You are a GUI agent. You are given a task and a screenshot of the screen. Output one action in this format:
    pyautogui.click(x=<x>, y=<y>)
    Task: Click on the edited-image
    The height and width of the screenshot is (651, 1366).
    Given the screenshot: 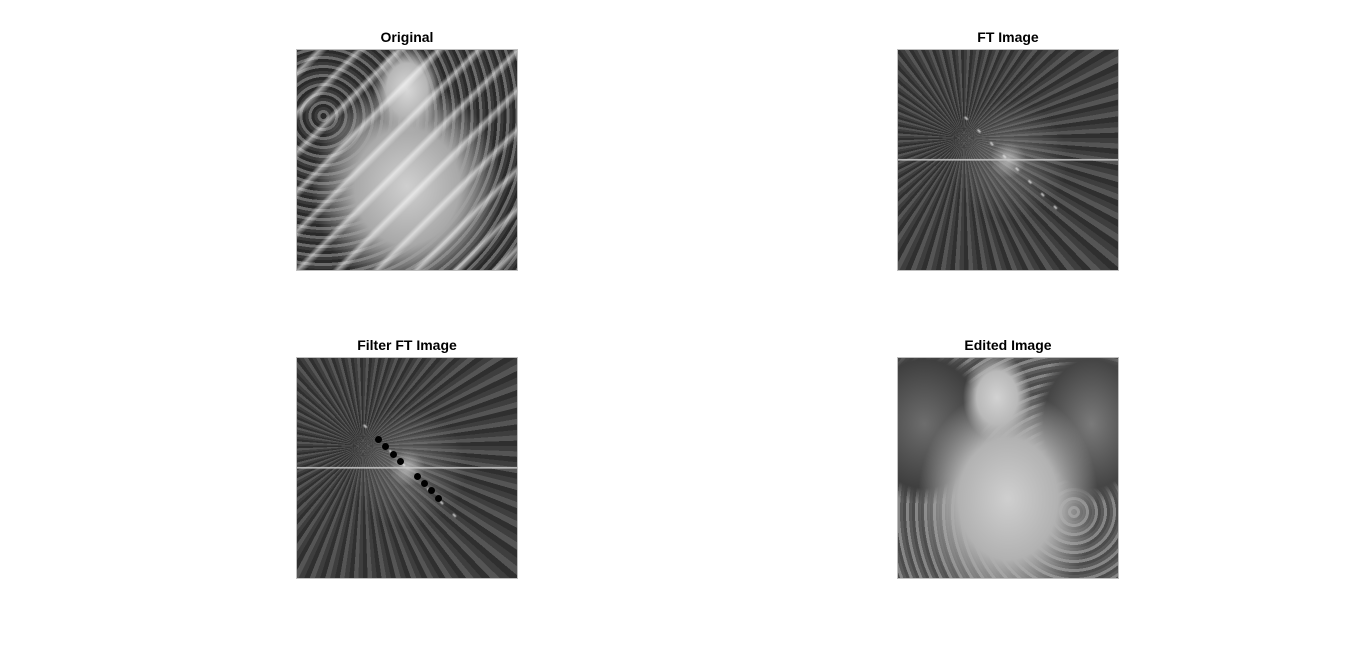 What is the action you would take?
    pyautogui.click(x=1008, y=468)
    